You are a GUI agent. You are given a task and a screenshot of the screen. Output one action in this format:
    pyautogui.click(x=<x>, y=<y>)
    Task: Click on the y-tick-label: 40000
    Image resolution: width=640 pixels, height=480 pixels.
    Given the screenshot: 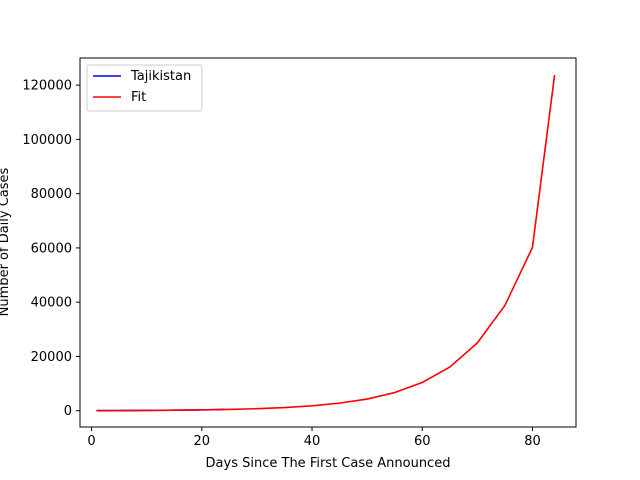 What is the action you would take?
    pyautogui.click(x=51, y=303)
    